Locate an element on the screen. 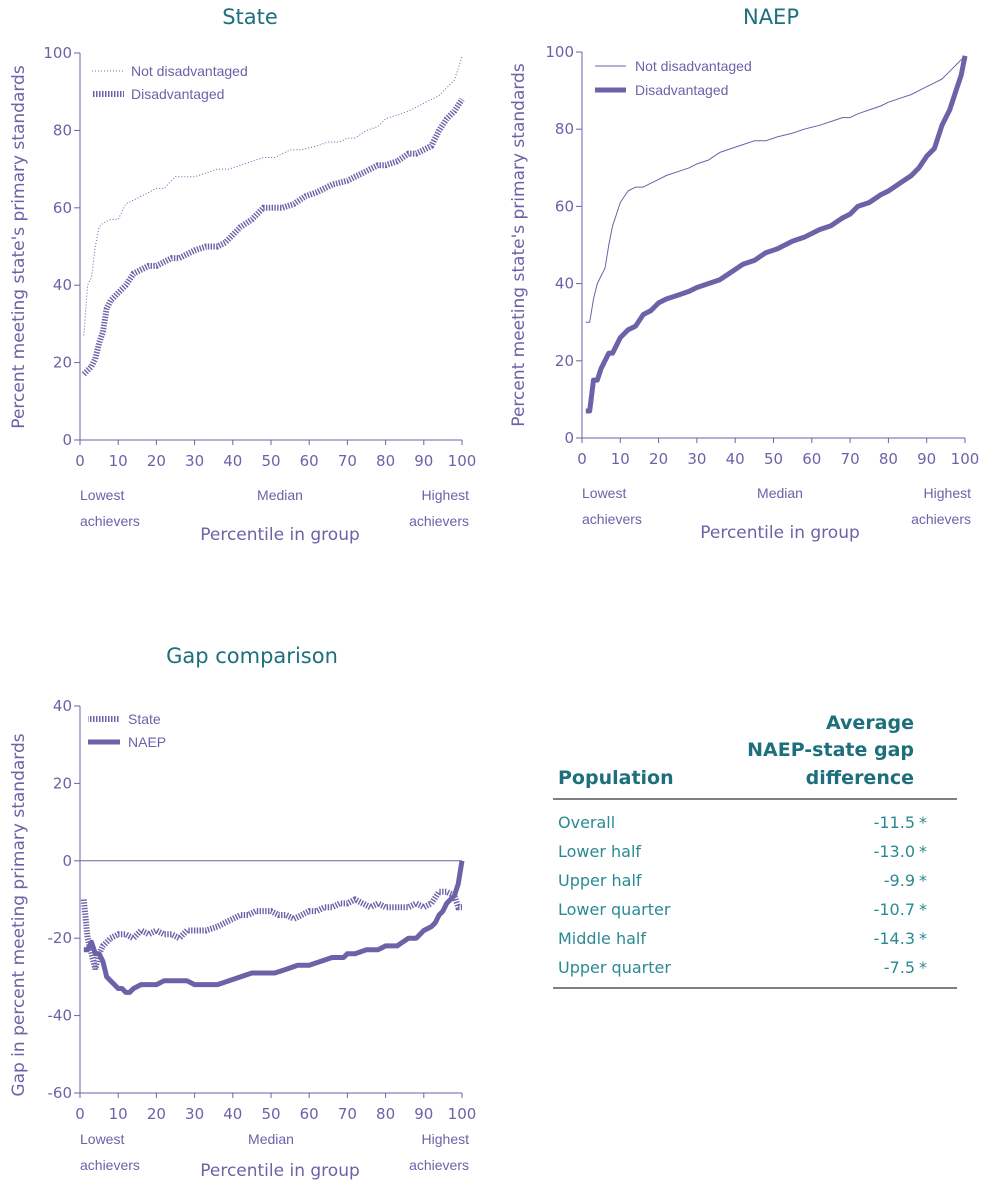 This screenshot has height=1183, width=985. state-chart-title: State is located at coordinates (250, 17).